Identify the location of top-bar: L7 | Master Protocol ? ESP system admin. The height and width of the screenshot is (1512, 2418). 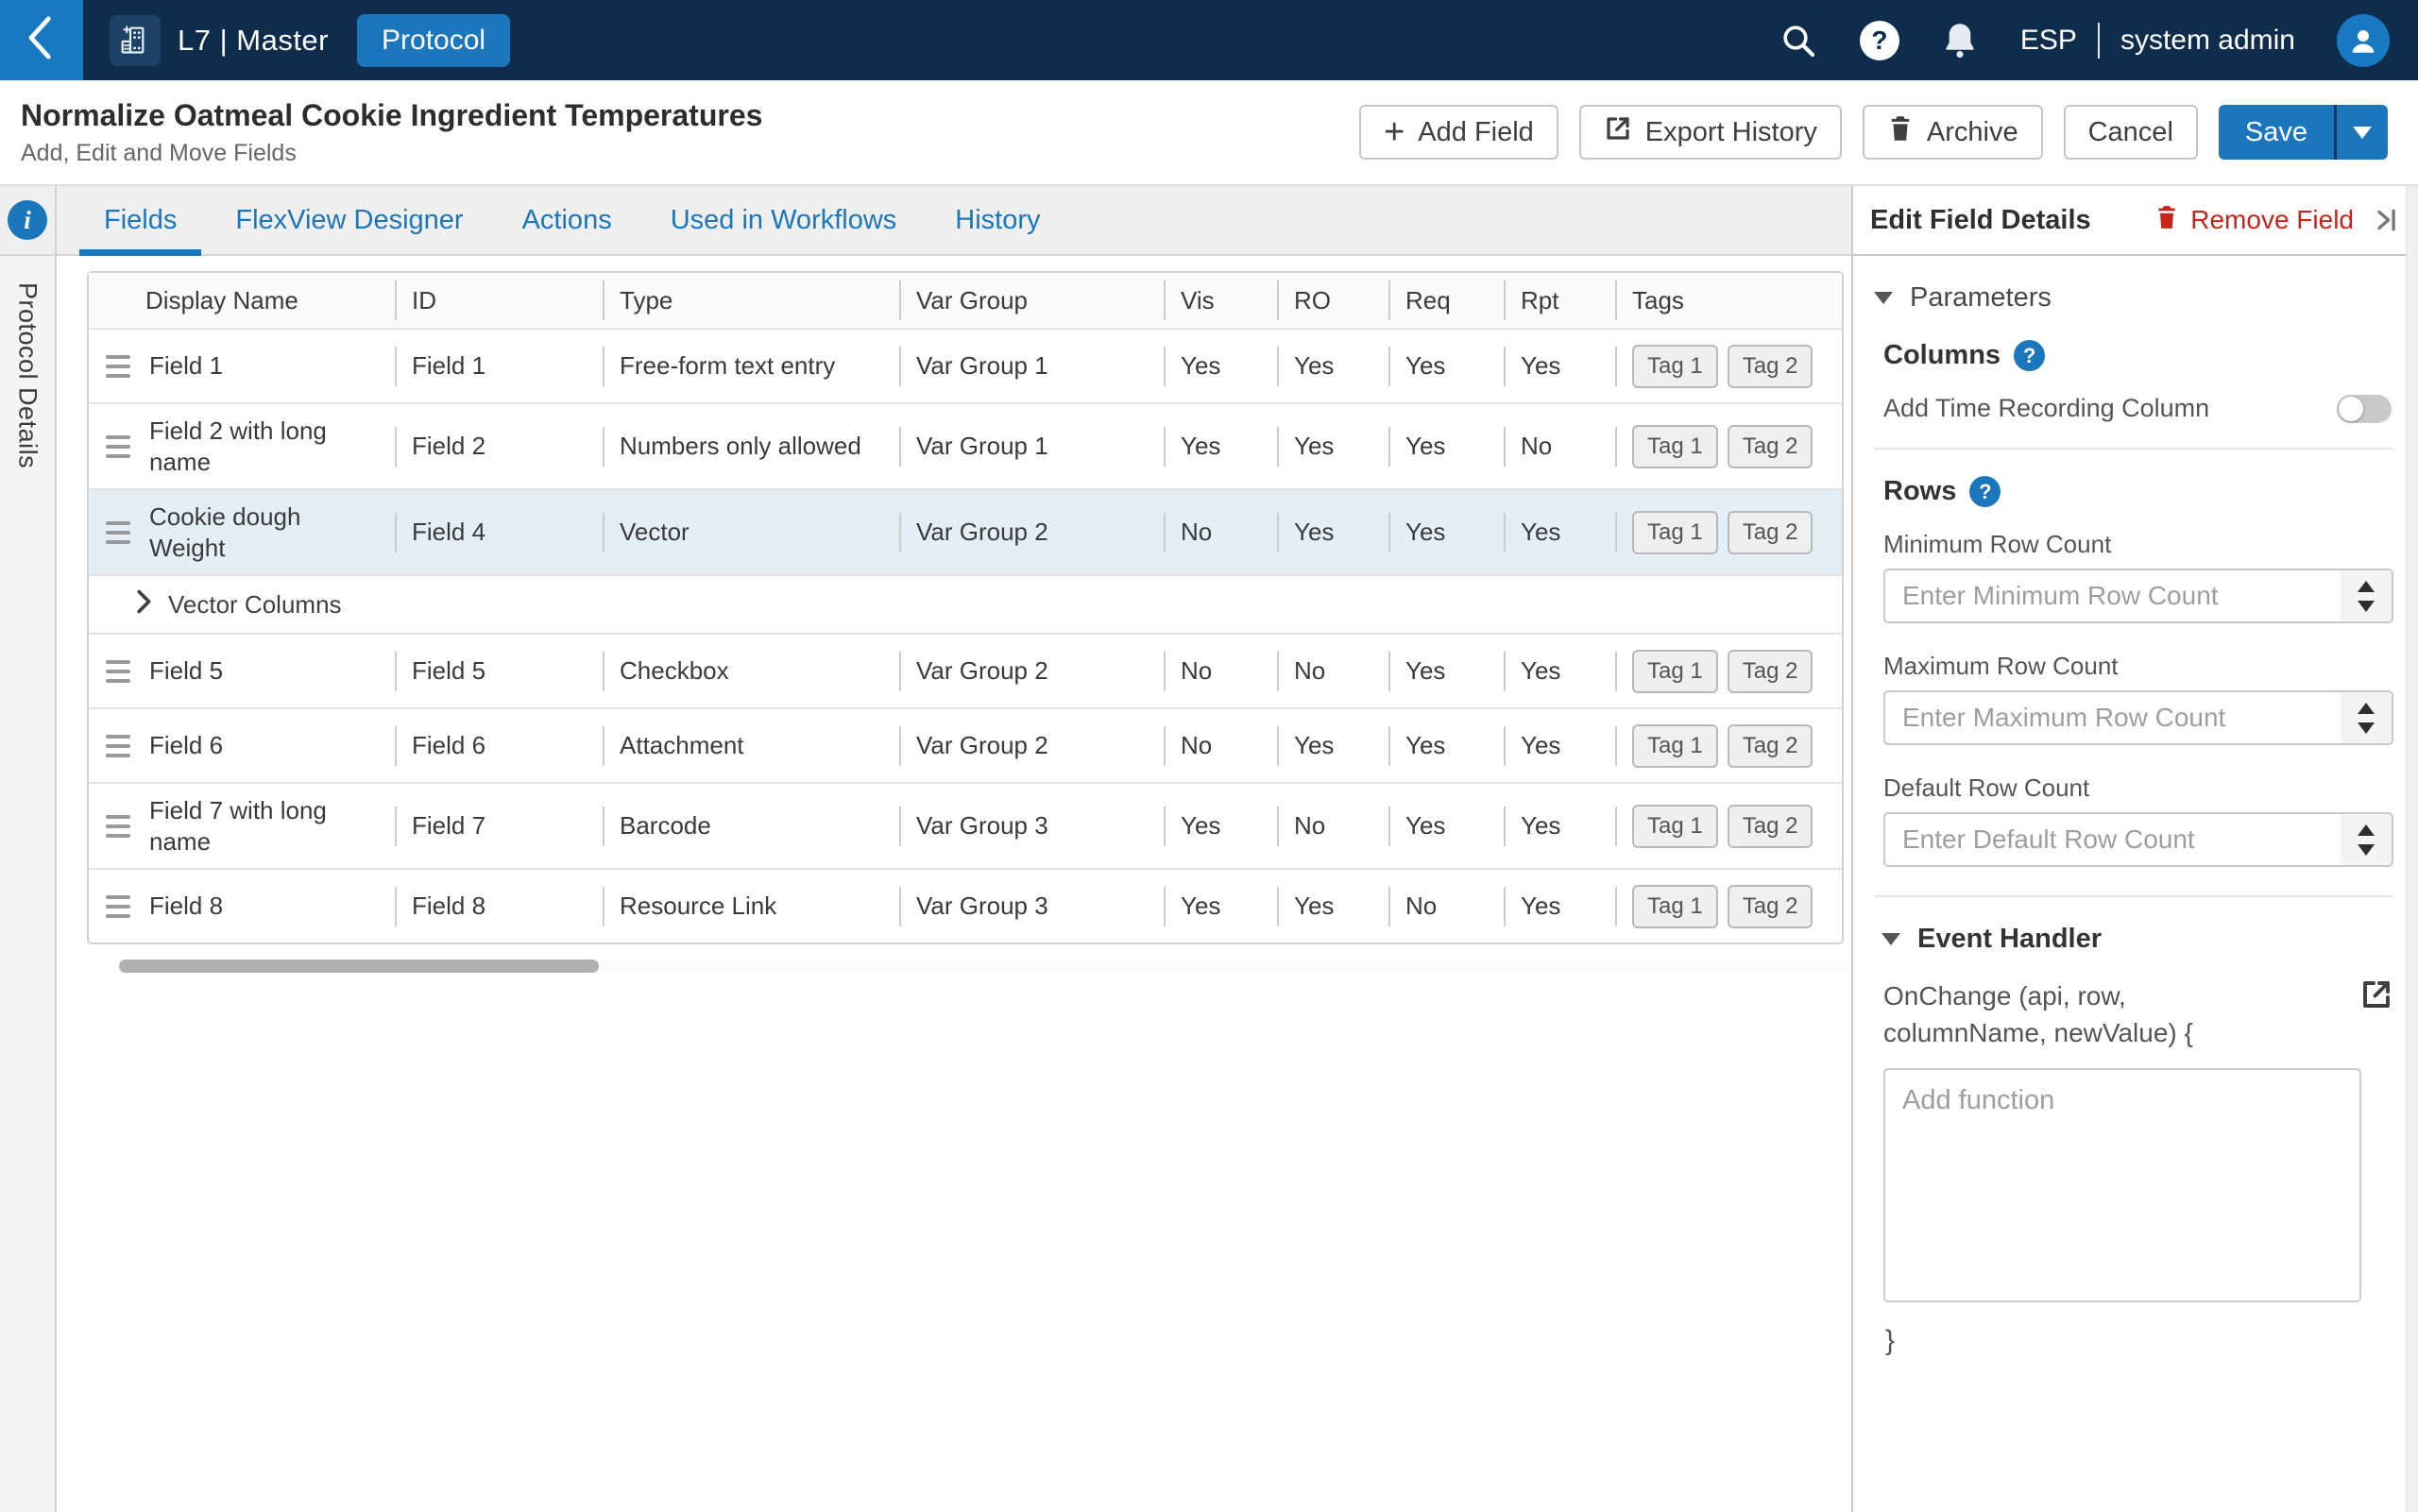
(1209, 40).